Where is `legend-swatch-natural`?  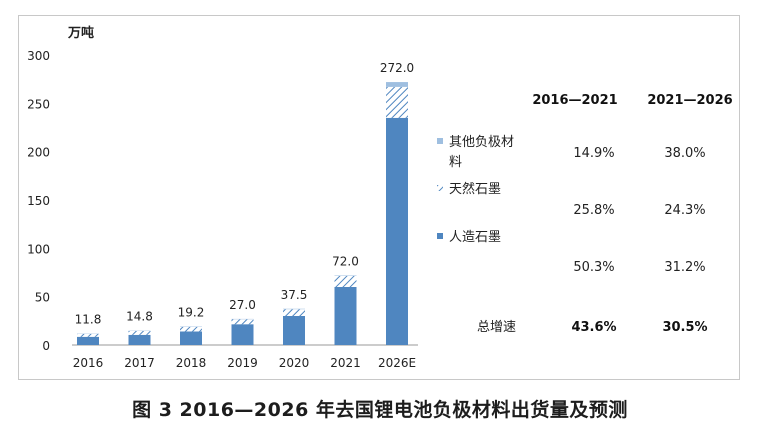
legend-swatch-natural is located at coordinates (440, 188).